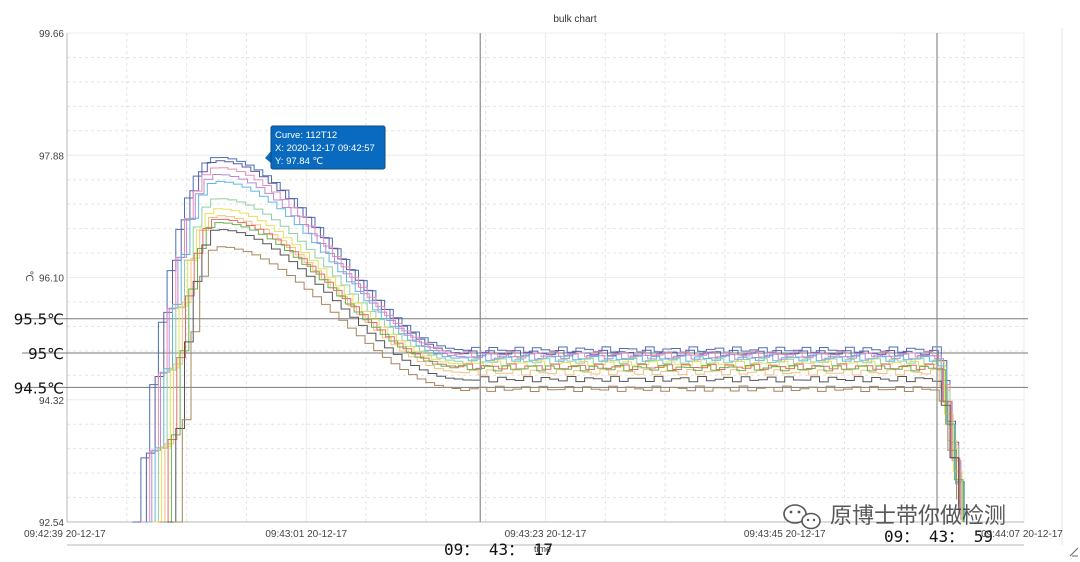  I want to click on y-tick-label: 94.32, so click(51, 401).